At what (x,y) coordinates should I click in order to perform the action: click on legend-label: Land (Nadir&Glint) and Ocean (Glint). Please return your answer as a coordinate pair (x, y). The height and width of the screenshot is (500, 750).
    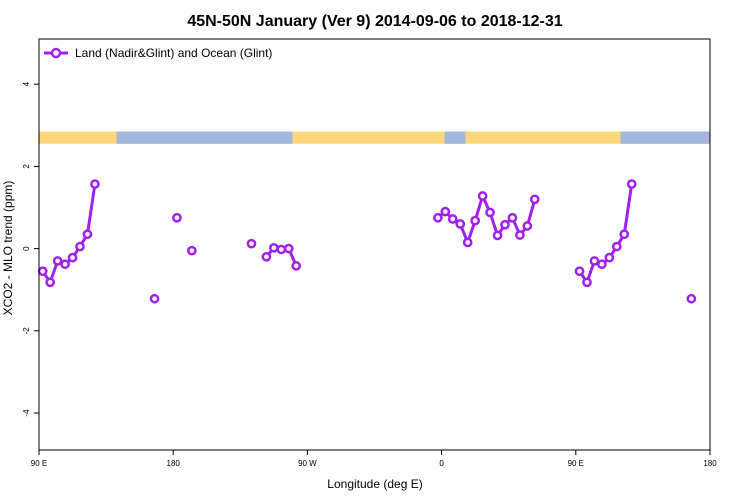
    Looking at the image, I should click on (173, 53).